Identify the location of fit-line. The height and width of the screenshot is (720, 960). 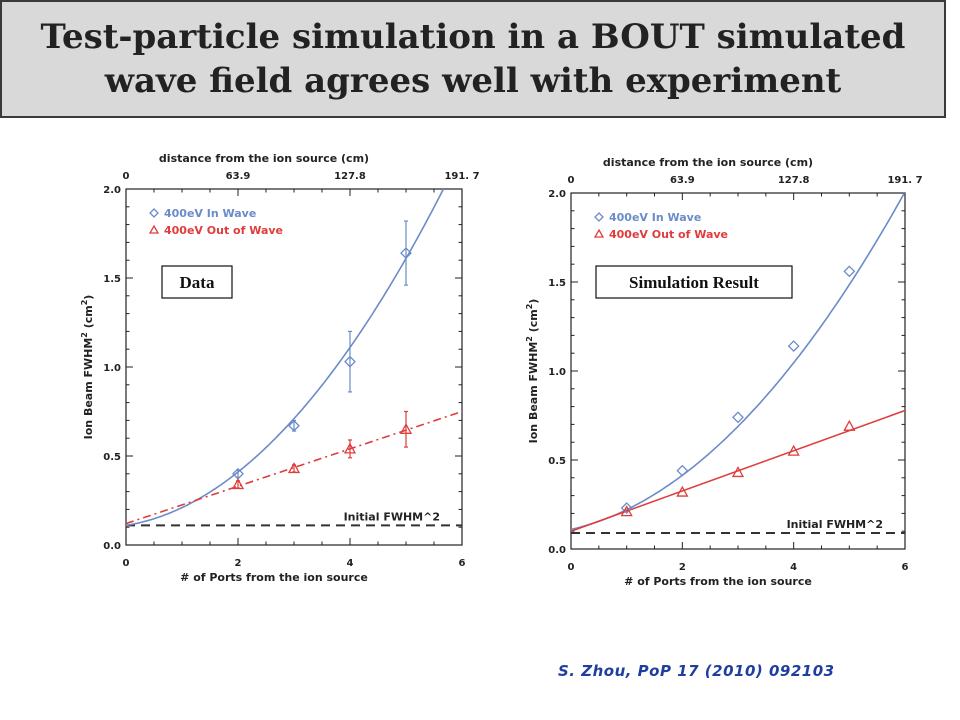
(738, 470).